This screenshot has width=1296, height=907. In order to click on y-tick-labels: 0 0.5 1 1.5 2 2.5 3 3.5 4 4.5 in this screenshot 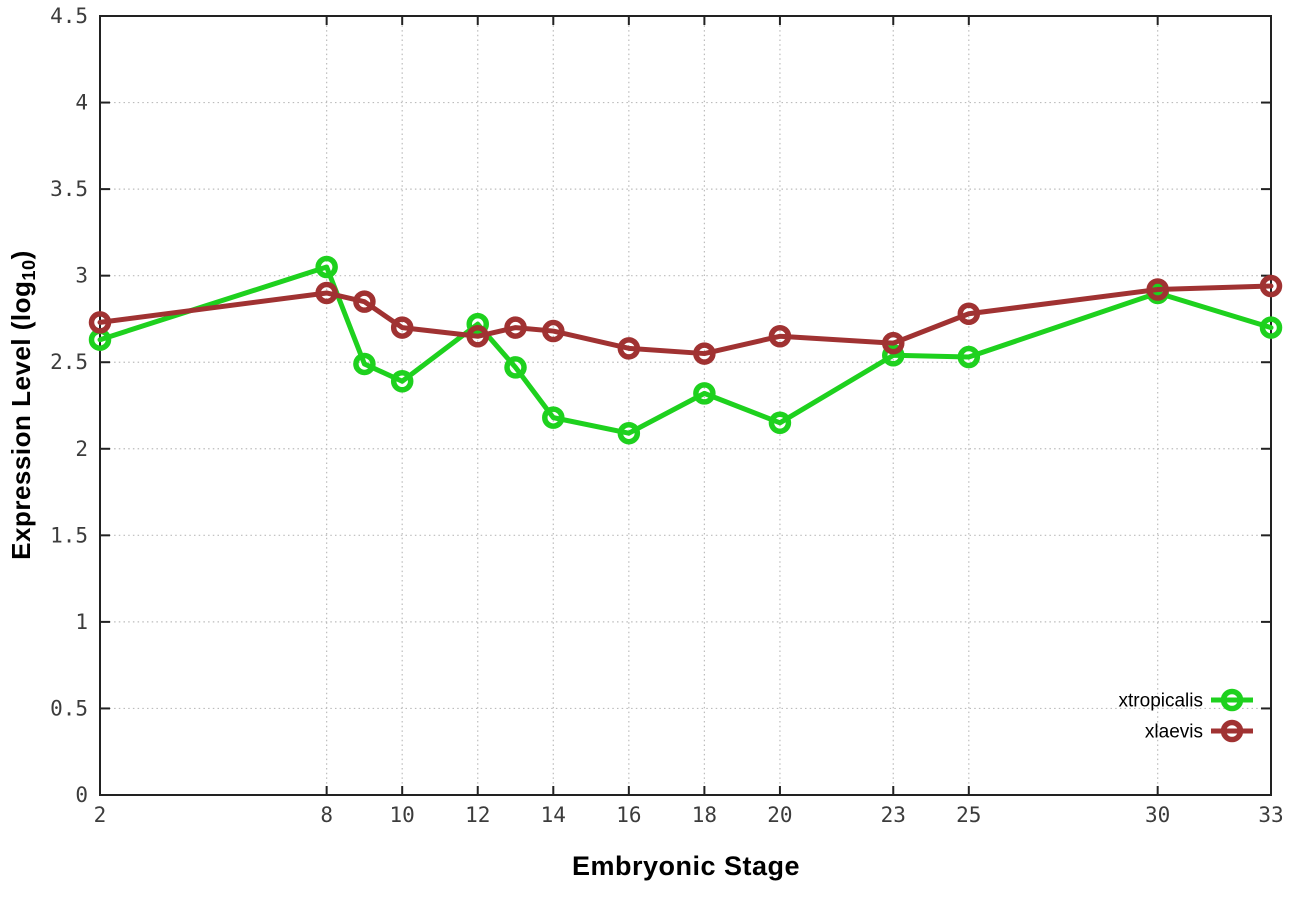, I will do `click(69, 405)`.